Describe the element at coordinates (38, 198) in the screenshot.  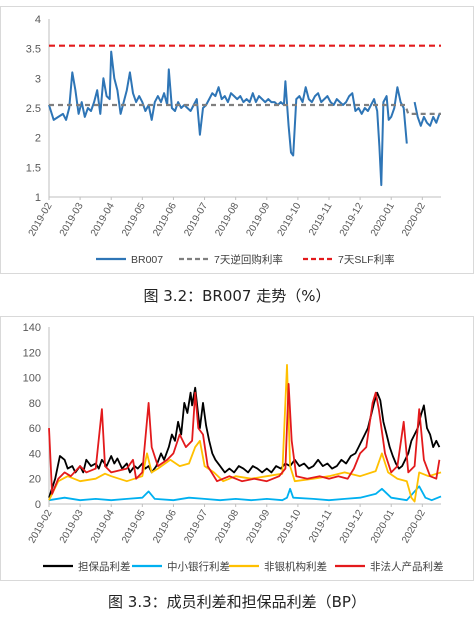
I see `y-tick-label: 1` at that location.